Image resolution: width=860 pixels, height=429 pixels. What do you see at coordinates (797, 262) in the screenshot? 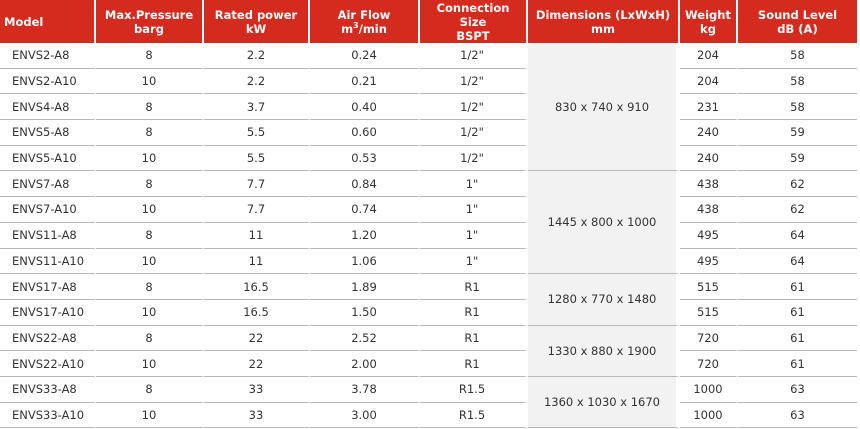
I see `cell-sound: 64` at bounding box center [797, 262].